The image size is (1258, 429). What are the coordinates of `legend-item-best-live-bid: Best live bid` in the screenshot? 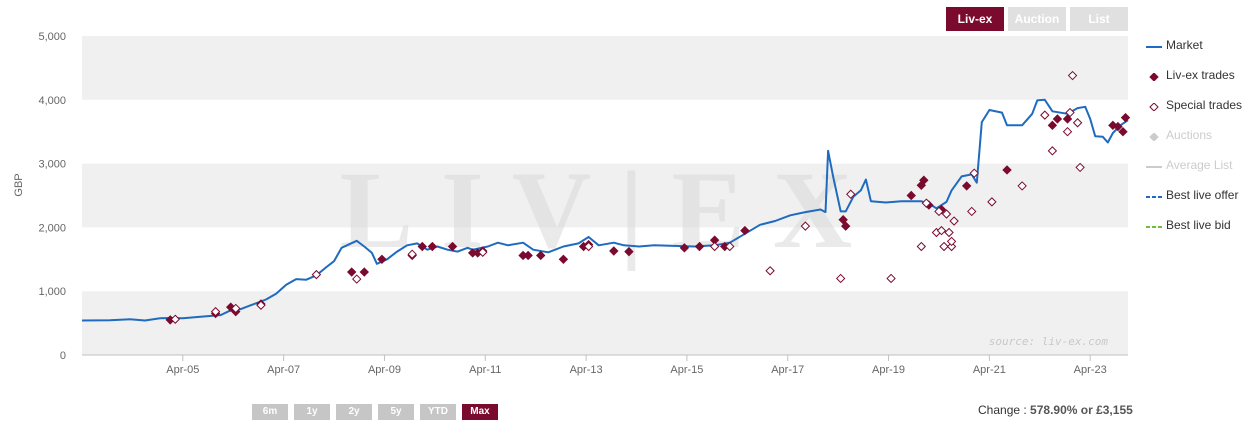 It's located at (1201, 231).